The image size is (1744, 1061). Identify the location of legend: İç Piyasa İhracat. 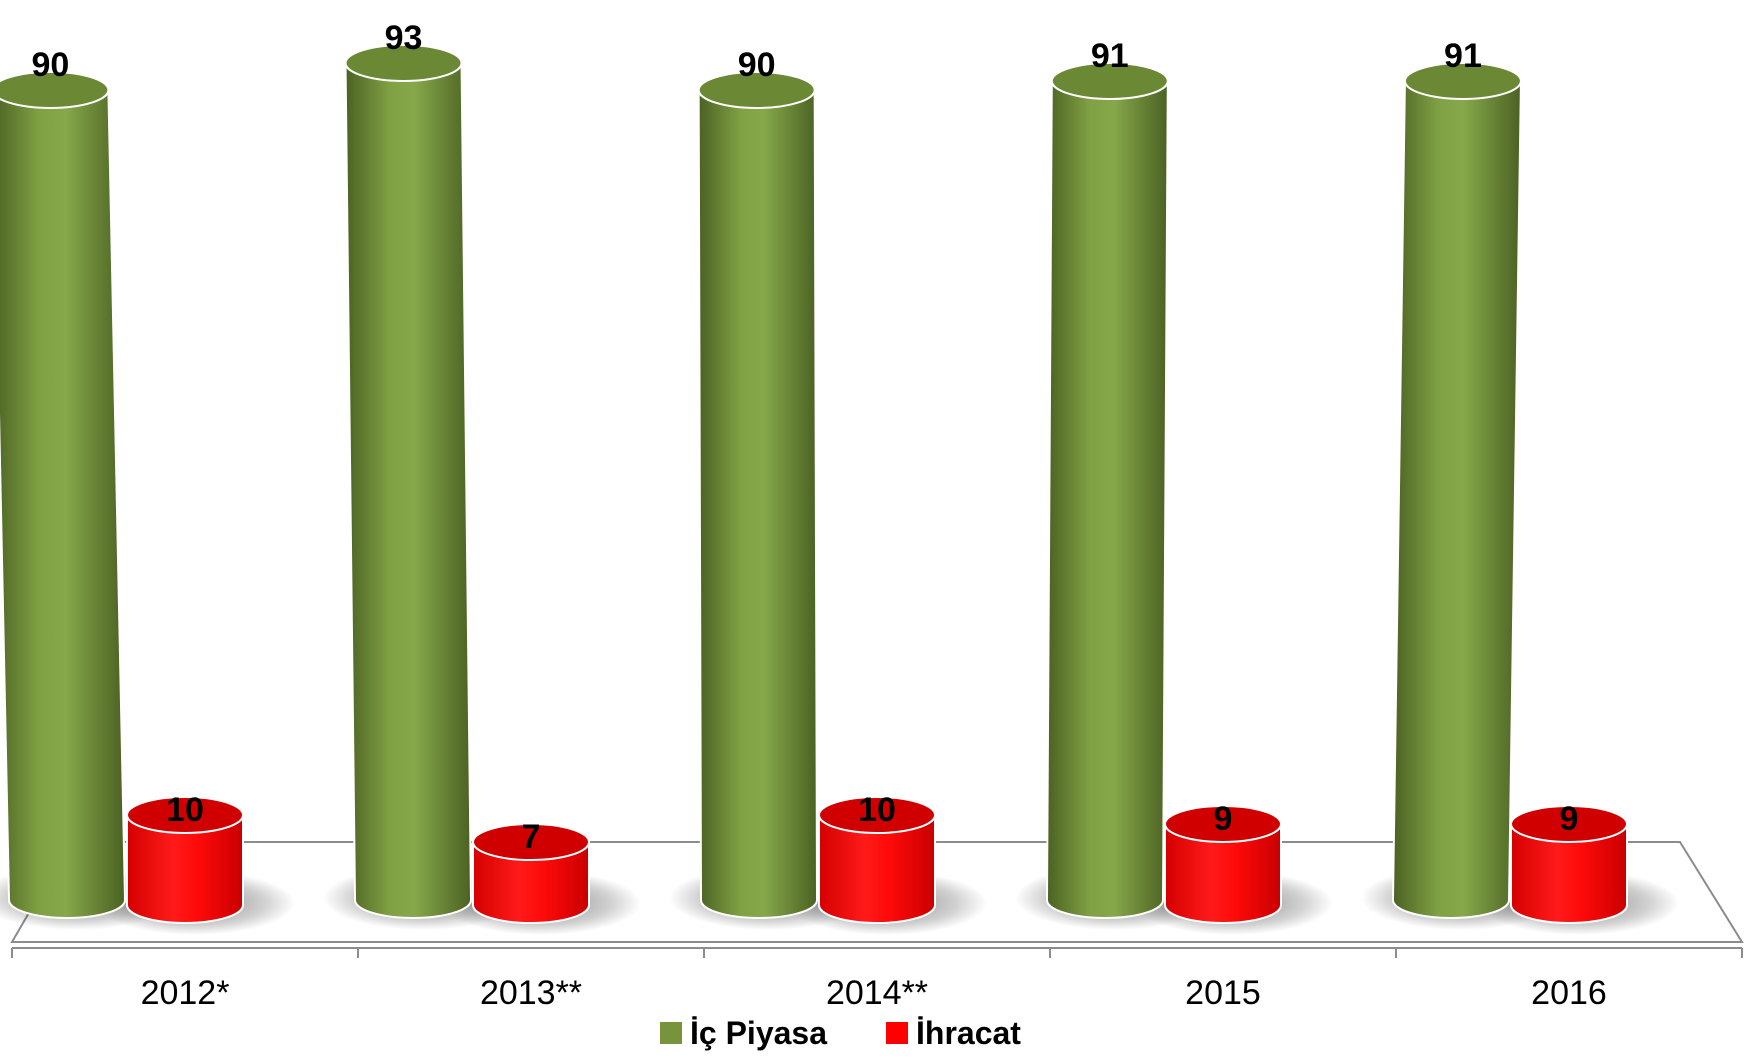
(840, 1033).